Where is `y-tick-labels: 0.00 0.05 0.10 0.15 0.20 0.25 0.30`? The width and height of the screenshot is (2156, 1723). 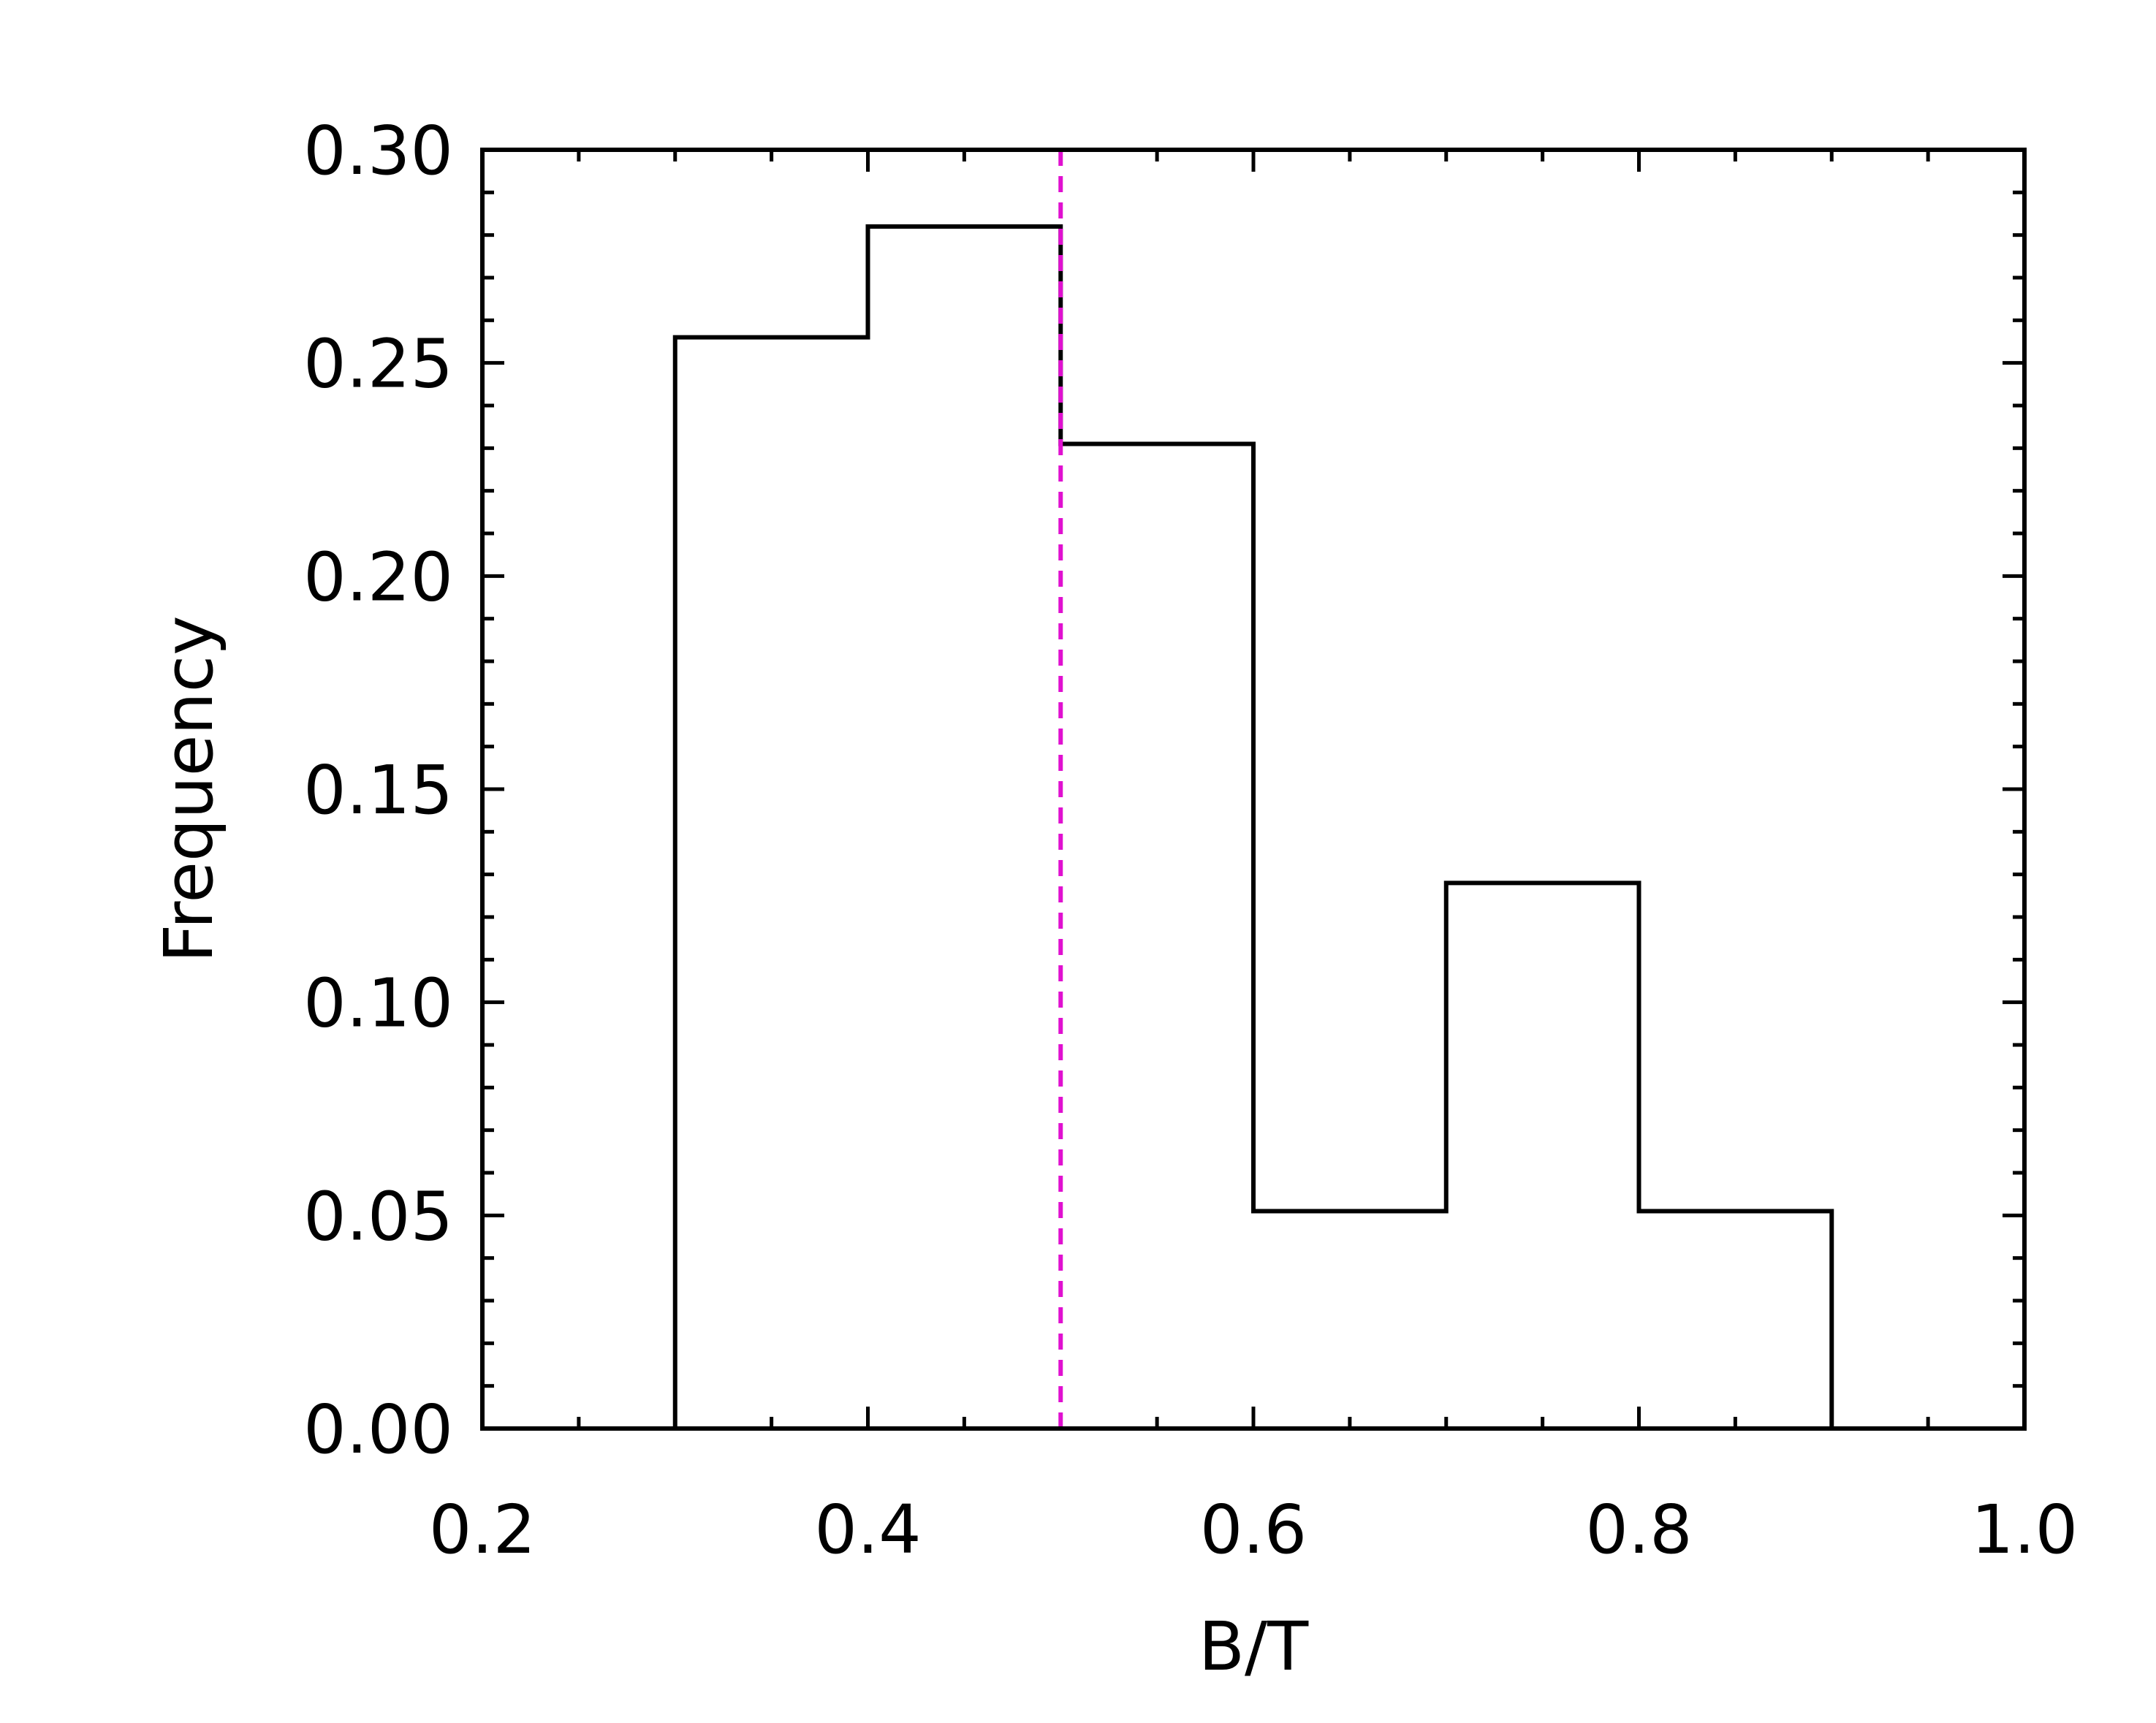 y-tick-labels: 0.00 0.05 0.10 0.15 0.20 0.25 0.30 is located at coordinates (378, 790).